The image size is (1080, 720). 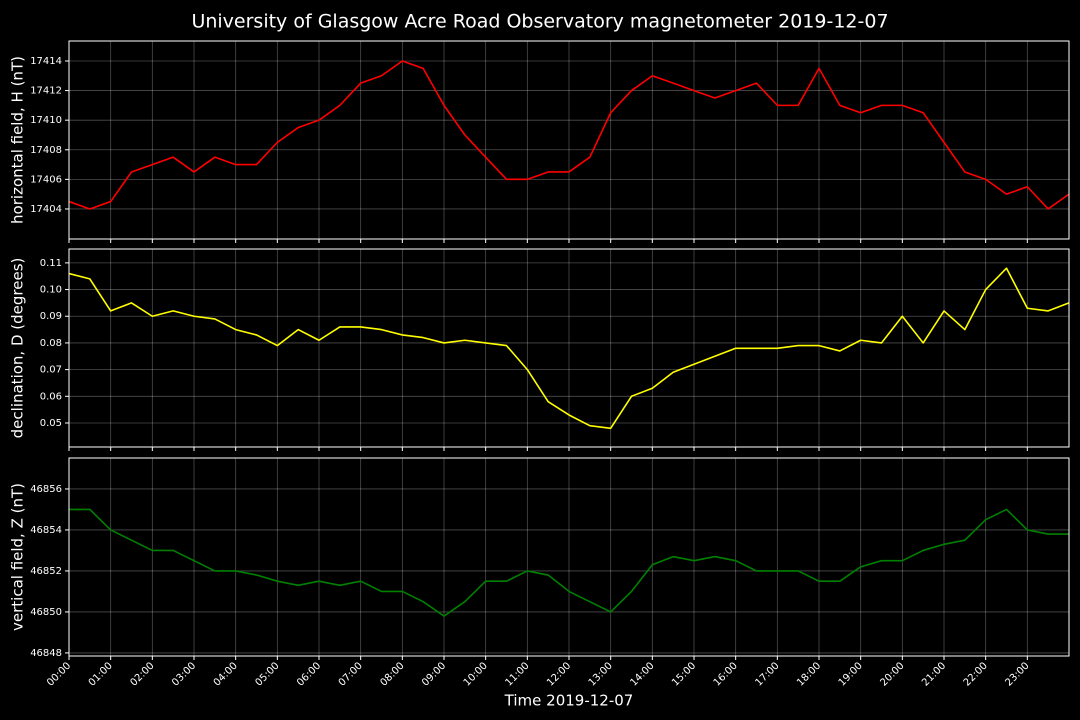 What do you see at coordinates (46, 179) in the screenshot?
I see `y-tick-label: 17406` at bounding box center [46, 179].